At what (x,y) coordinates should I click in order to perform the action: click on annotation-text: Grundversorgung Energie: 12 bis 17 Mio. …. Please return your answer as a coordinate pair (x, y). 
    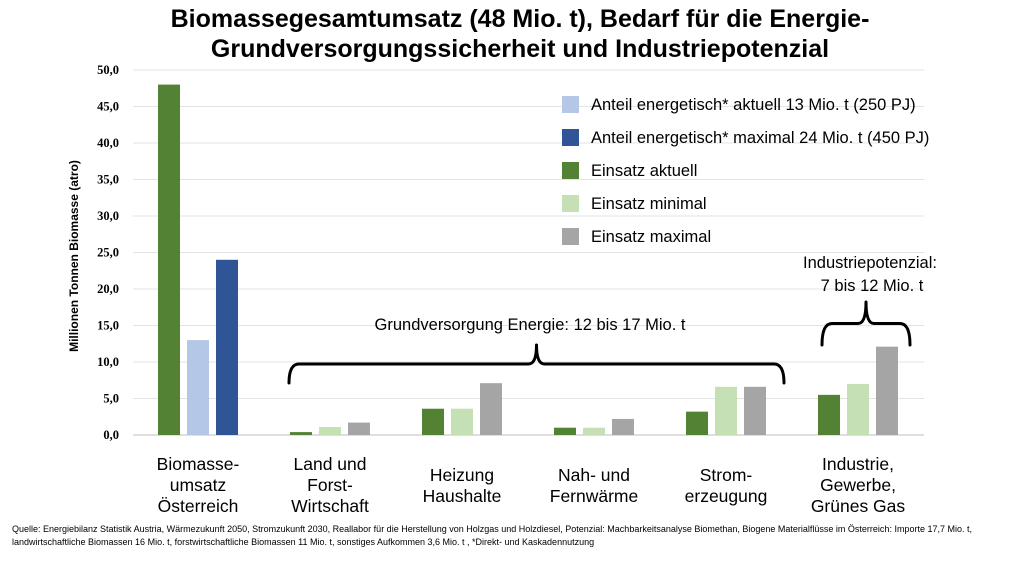
    Looking at the image, I should click on (530, 325).